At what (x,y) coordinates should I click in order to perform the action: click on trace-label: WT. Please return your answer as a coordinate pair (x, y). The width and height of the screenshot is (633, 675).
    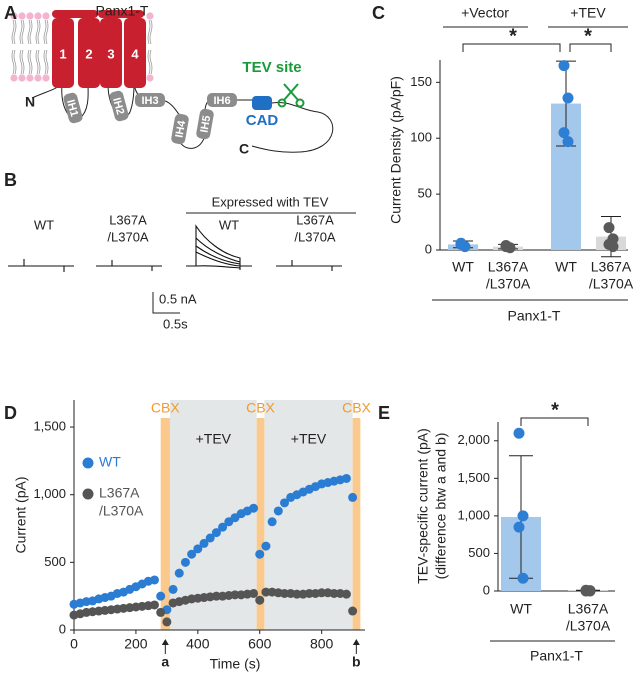
    Looking at the image, I should click on (229, 224).